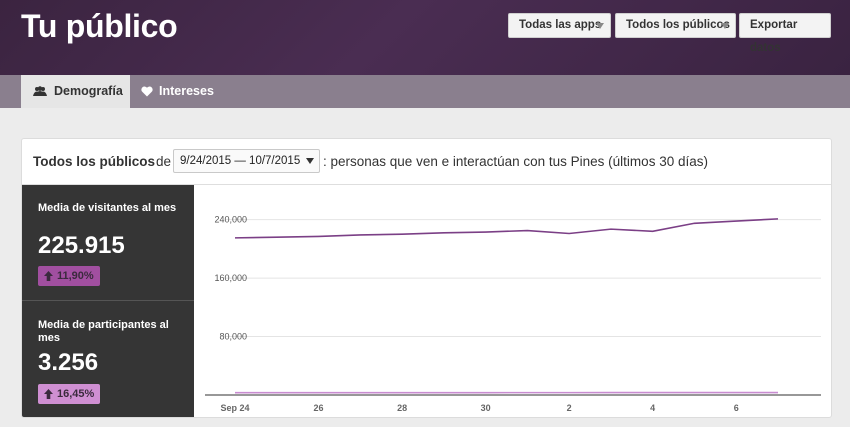 The height and width of the screenshot is (427, 850). I want to click on apps-dropdown-label: Todas las apps, so click(560, 25).